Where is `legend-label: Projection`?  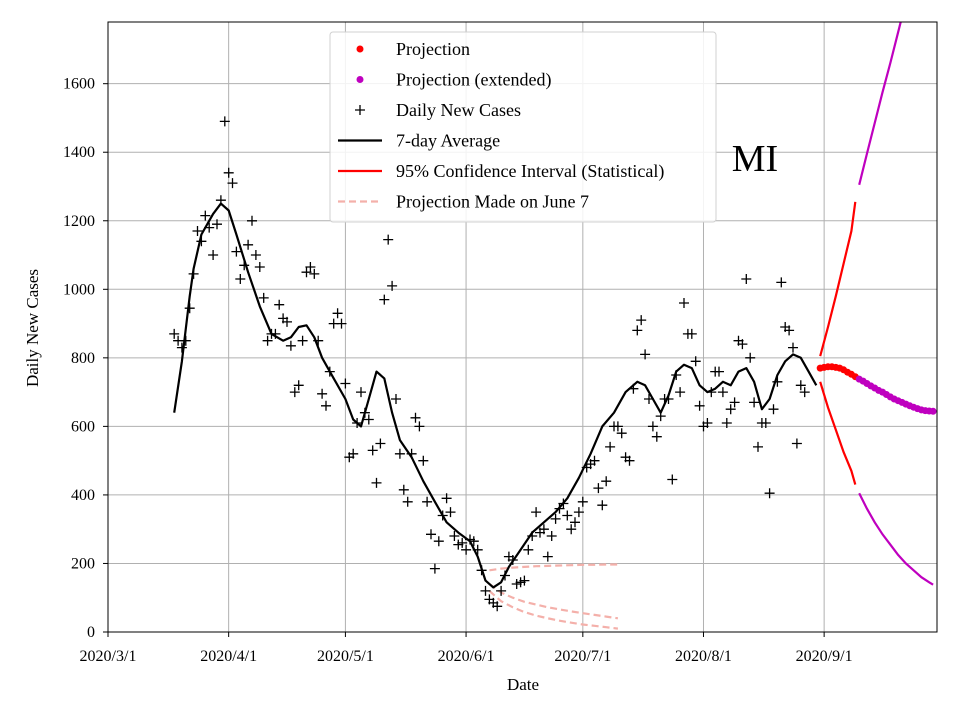 legend-label: Projection is located at coordinates (433, 49).